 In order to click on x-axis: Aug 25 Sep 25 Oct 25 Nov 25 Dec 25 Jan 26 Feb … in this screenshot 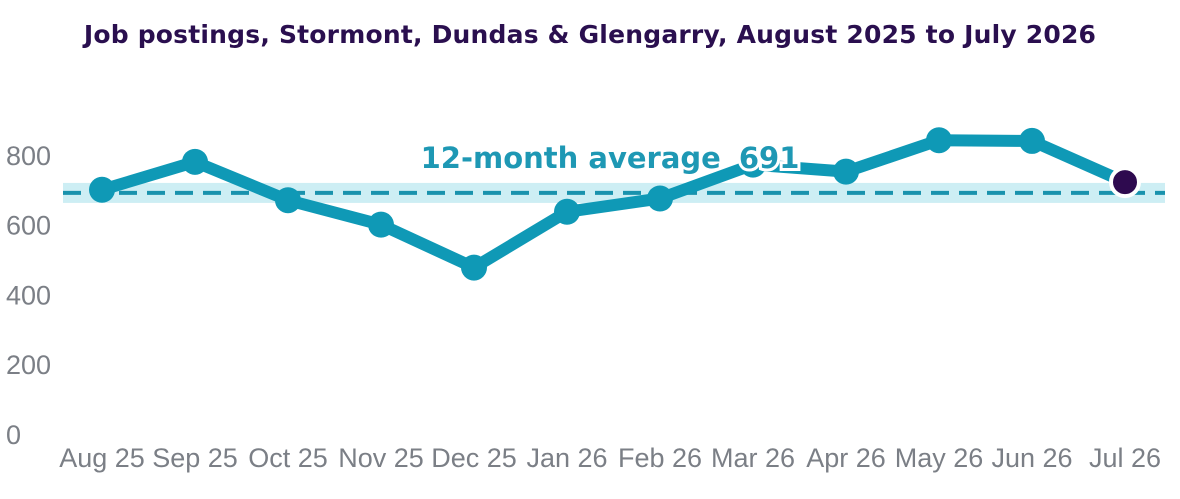, I will do `click(610, 458)`.